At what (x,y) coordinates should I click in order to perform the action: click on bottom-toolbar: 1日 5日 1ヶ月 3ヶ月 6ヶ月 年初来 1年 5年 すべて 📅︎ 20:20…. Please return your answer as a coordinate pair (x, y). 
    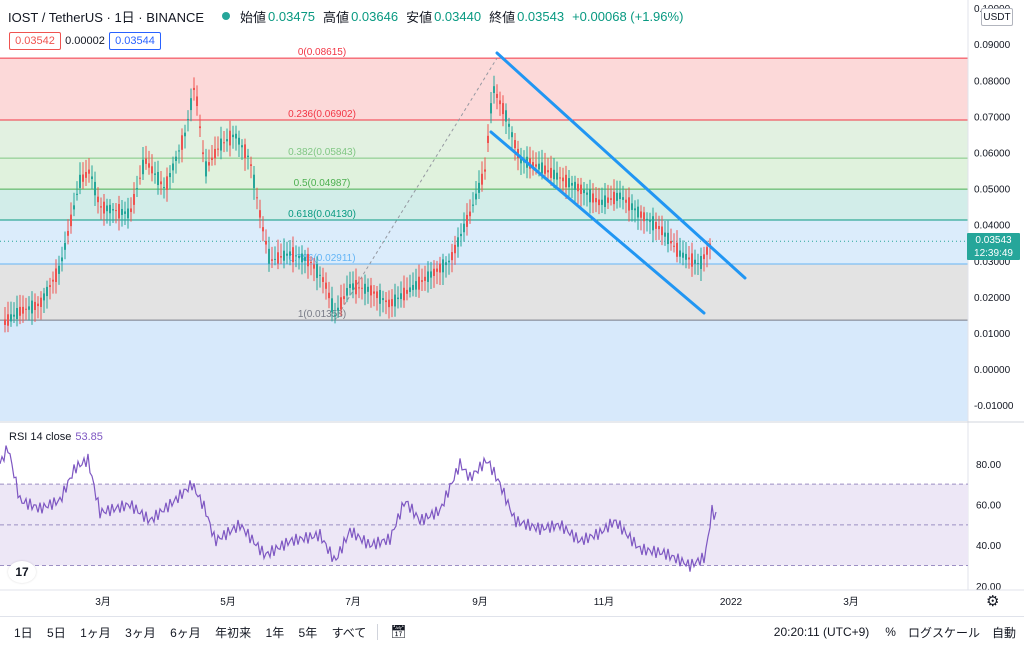
    Looking at the image, I should click on (512, 631).